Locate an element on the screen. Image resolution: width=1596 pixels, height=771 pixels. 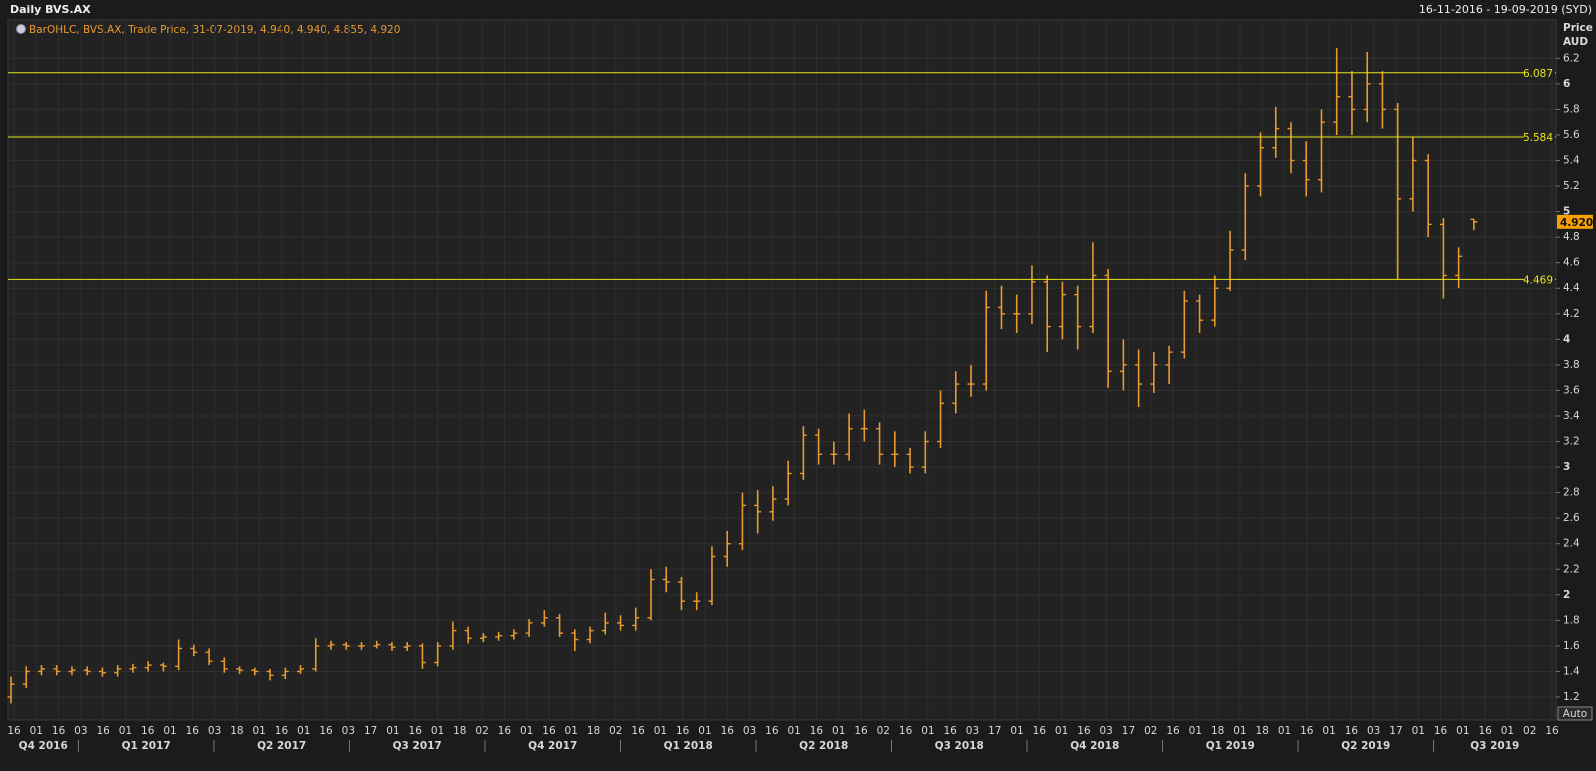
y-tick-label: 4.2 is located at coordinates (1571, 314).